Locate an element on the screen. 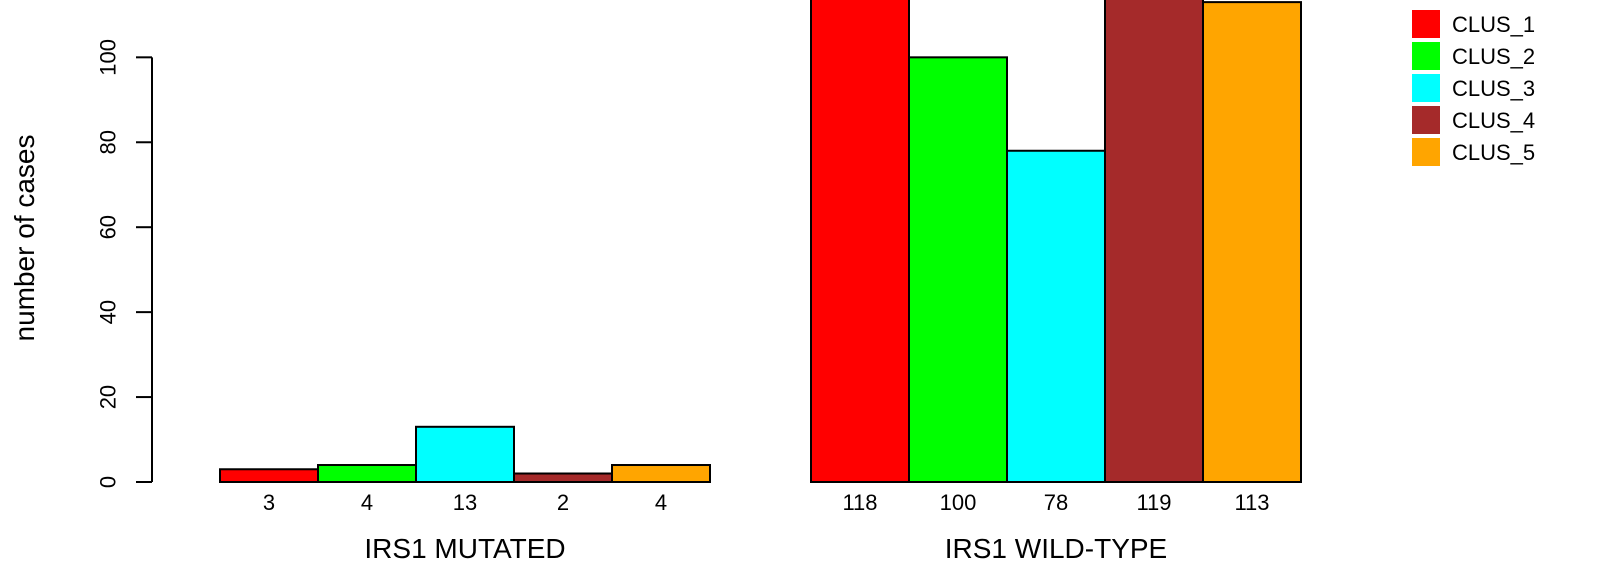 This screenshot has height=578, width=1610. y-tick-label: 80 is located at coordinates (108, 142).